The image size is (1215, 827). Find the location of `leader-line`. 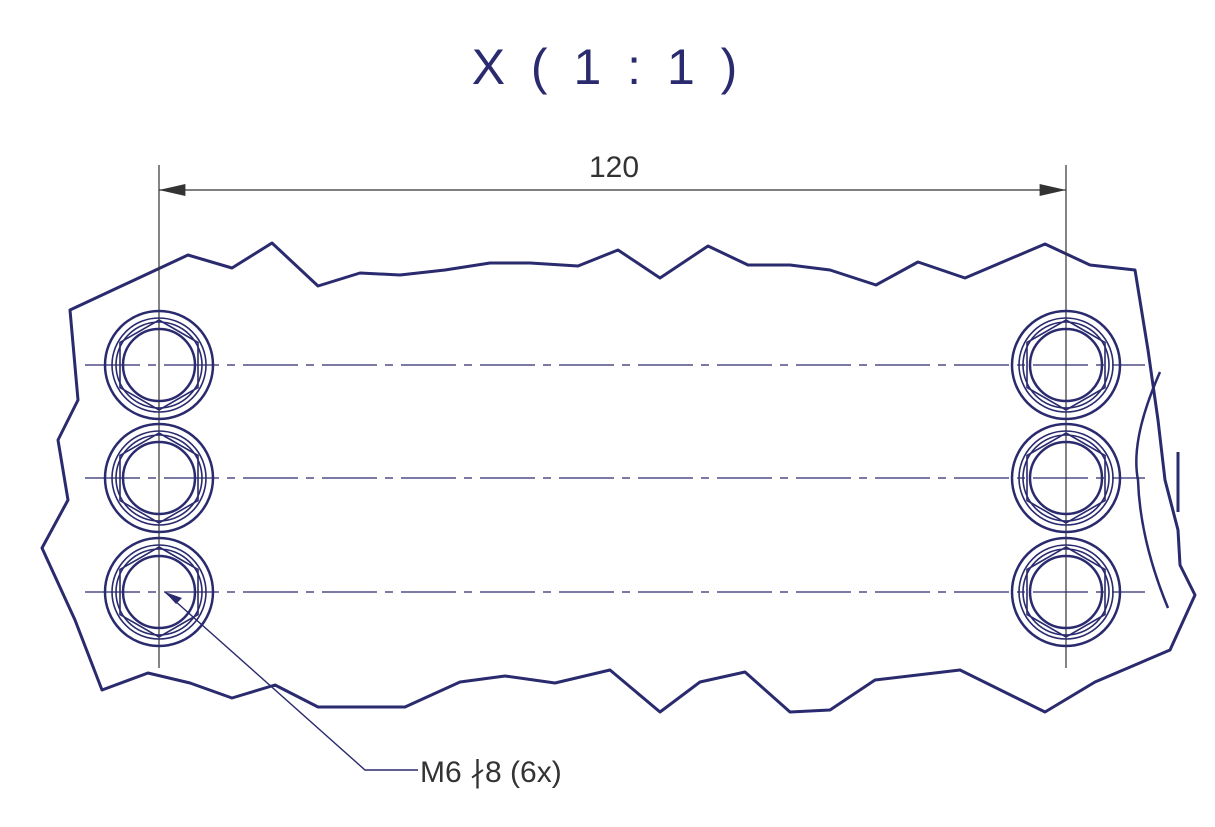

leader-line is located at coordinates (291, 681).